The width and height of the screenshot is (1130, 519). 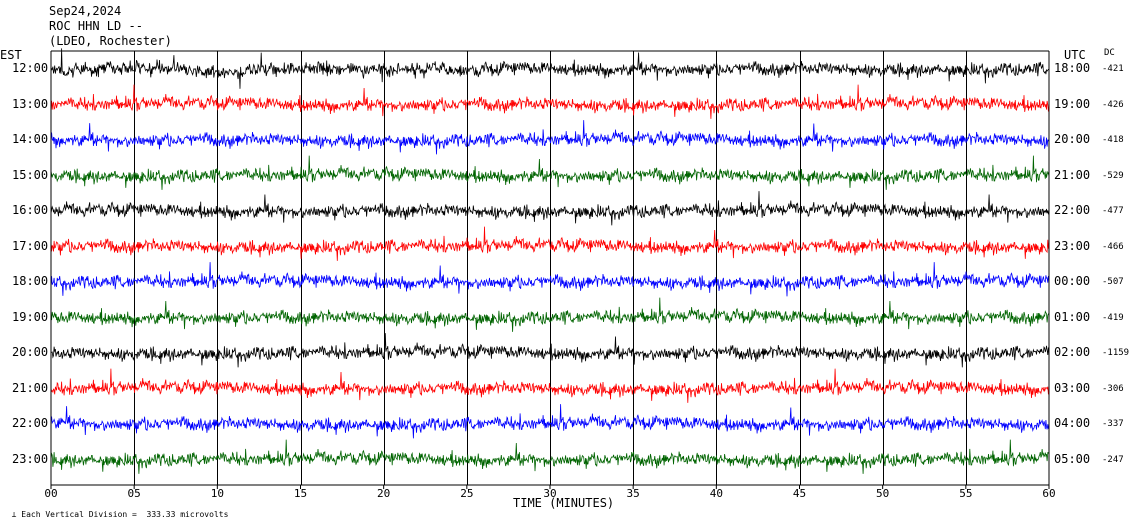 What do you see at coordinates (466, 493) in the screenshot?
I see `x-tick-label: 25` at bounding box center [466, 493].